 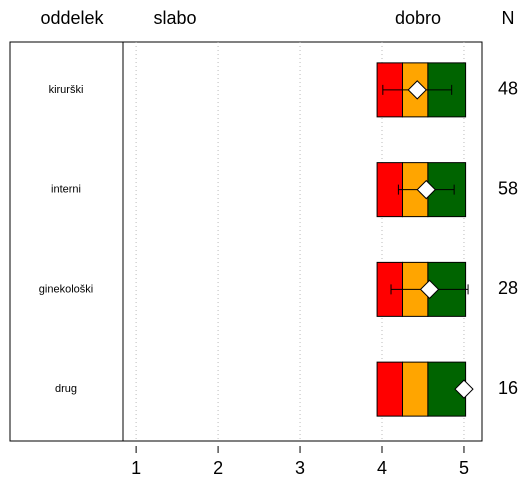 I want to click on row-label: drug, so click(x=66, y=389).